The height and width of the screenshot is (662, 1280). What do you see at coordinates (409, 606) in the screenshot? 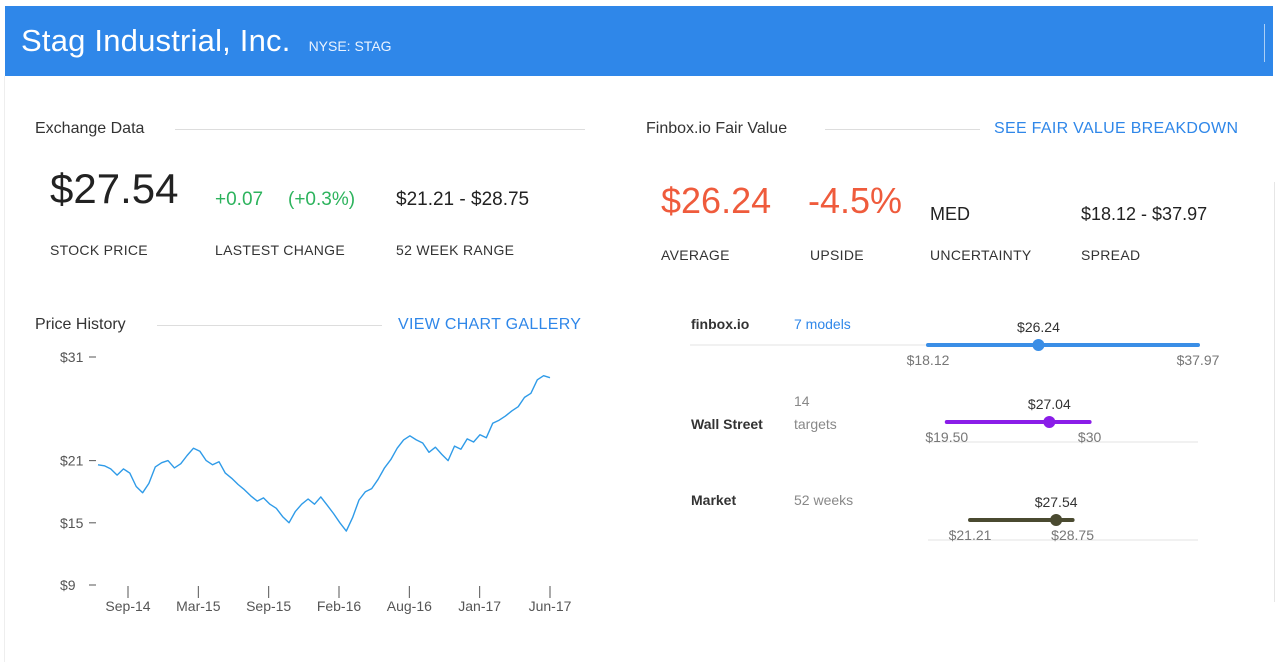
I see `x-tick-label: Aug-16` at bounding box center [409, 606].